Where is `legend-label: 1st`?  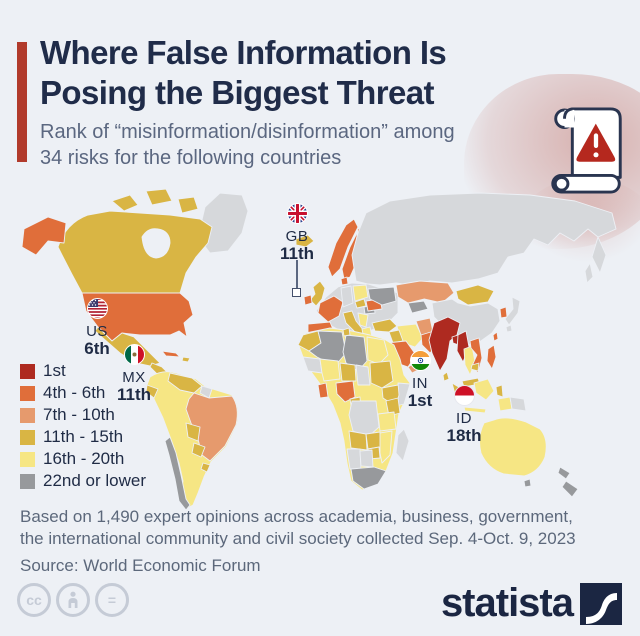 legend-label: 1st is located at coordinates (54, 370).